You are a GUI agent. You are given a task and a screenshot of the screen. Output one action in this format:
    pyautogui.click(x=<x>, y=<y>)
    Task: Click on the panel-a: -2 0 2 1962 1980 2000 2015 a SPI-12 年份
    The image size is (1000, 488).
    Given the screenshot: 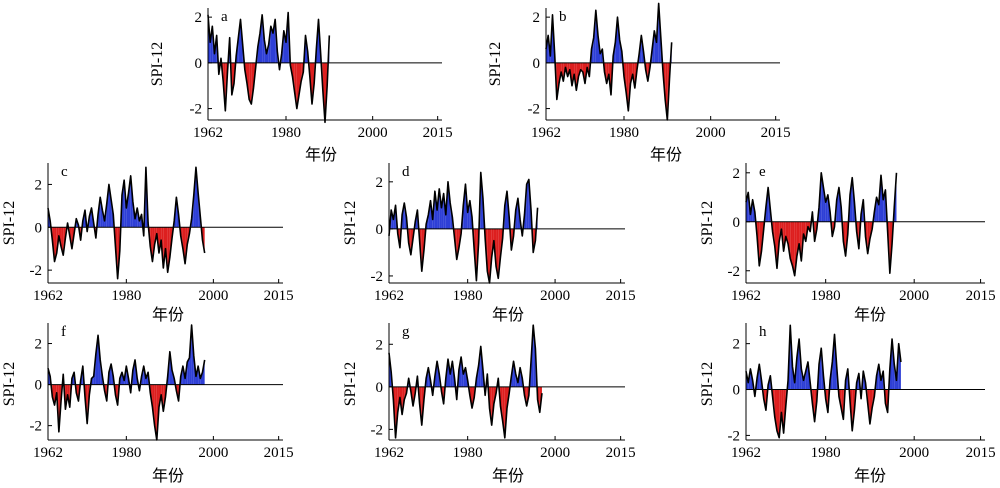 What is the action you would take?
    pyautogui.click(x=301, y=86)
    